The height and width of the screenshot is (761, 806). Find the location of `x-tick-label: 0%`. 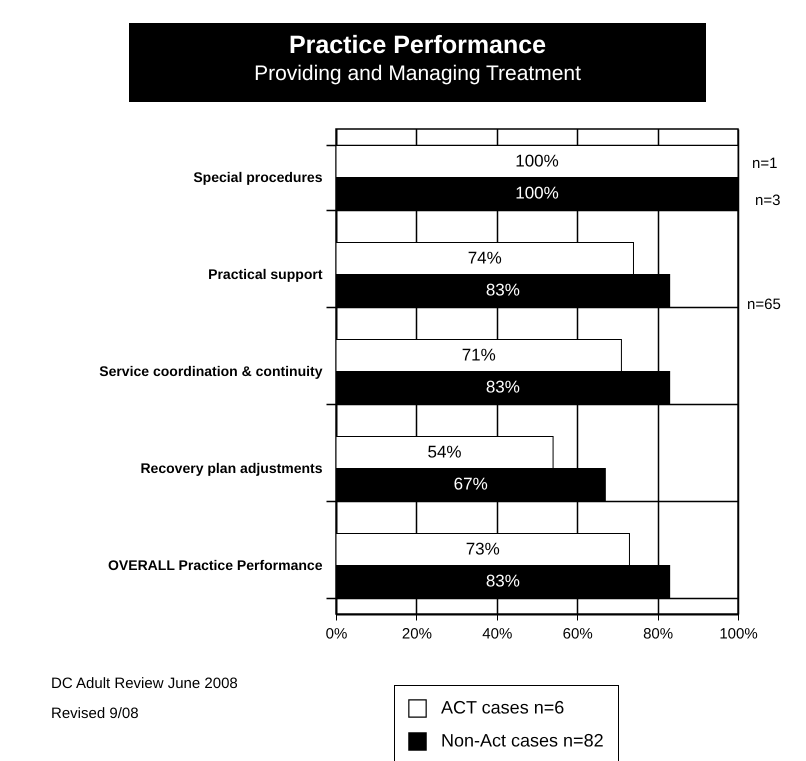

x-tick-label: 0% is located at coordinates (337, 634).